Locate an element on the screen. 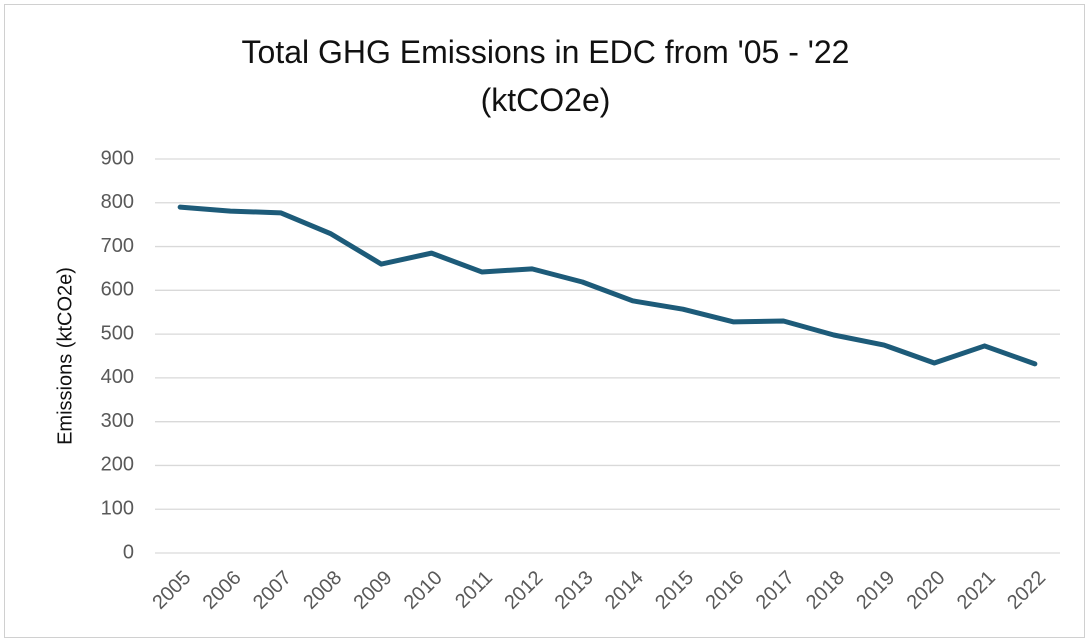  x-tick-label: 2015 is located at coordinates (674, 590).